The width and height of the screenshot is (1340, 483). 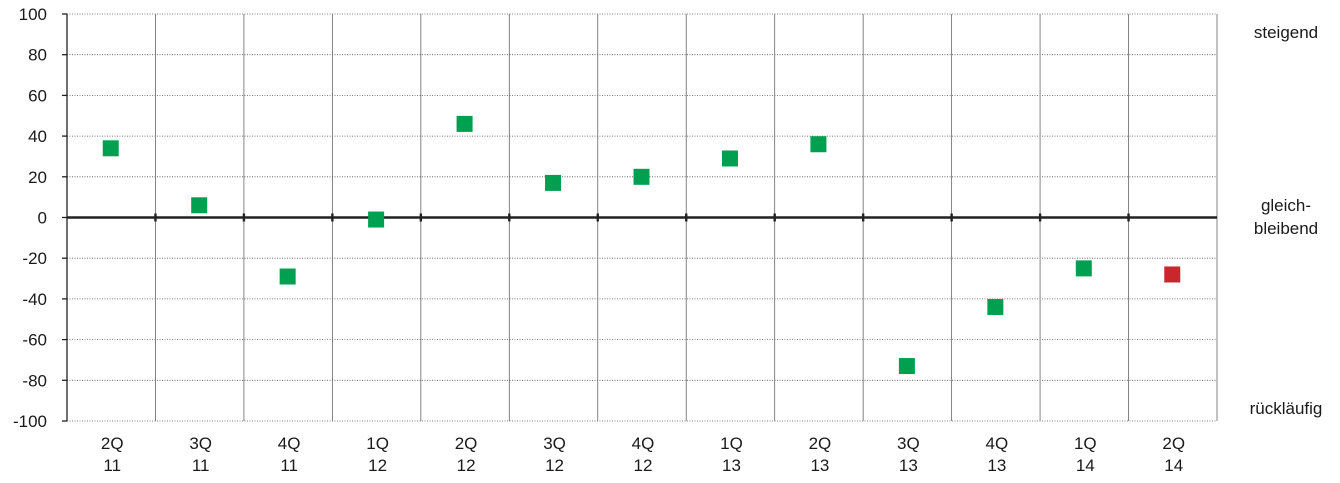 I want to click on y-axis-ticks: 100 80 60 40 20 0 -20 -40 -60 -80 -100, so click(x=40, y=218).